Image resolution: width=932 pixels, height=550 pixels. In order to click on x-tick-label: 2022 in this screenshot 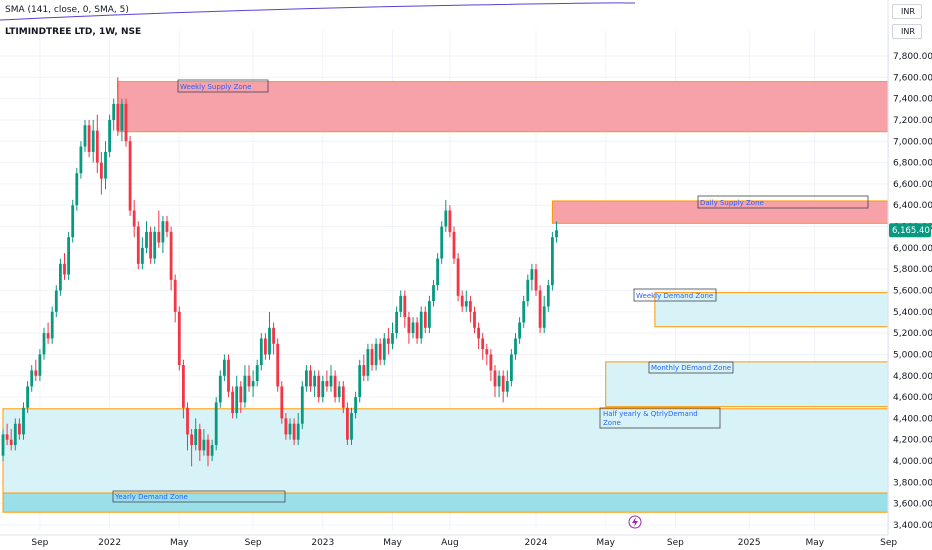, I will do `click(109, 543)`.